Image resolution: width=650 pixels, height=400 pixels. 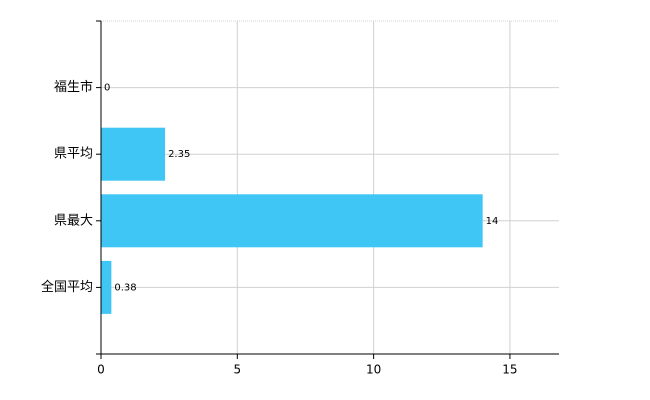 I want to click on data-label: 2.35, so click(x=179, y=154).